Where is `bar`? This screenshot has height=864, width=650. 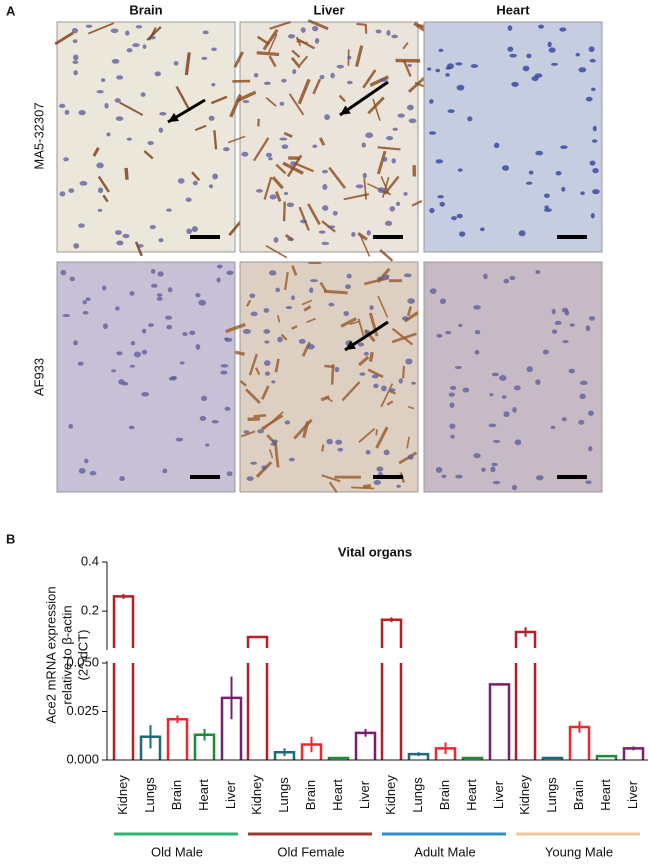
bar is located at coordinates (338, 758).